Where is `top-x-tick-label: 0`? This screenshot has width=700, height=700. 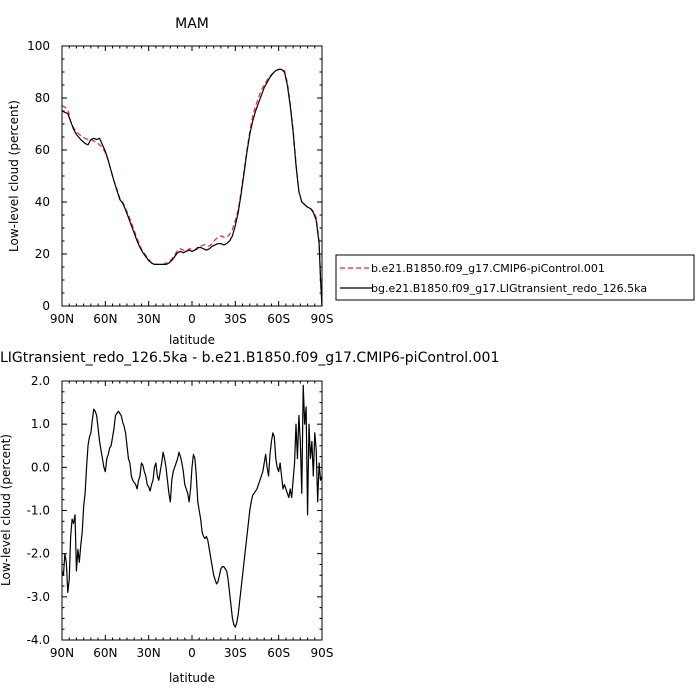 top-x-tick-label: 0 is located at coordinates (192, 319).